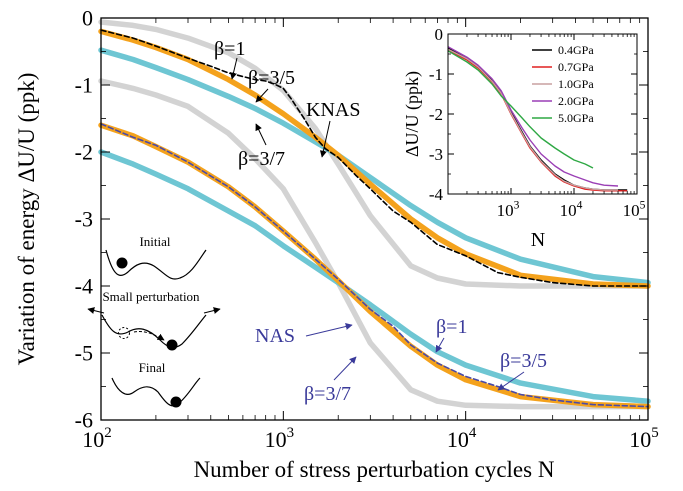  Describe the element at coordinates (261, 159) in the screenshot. I see `knas-beta-3-7-label: β=3/7` at that location.